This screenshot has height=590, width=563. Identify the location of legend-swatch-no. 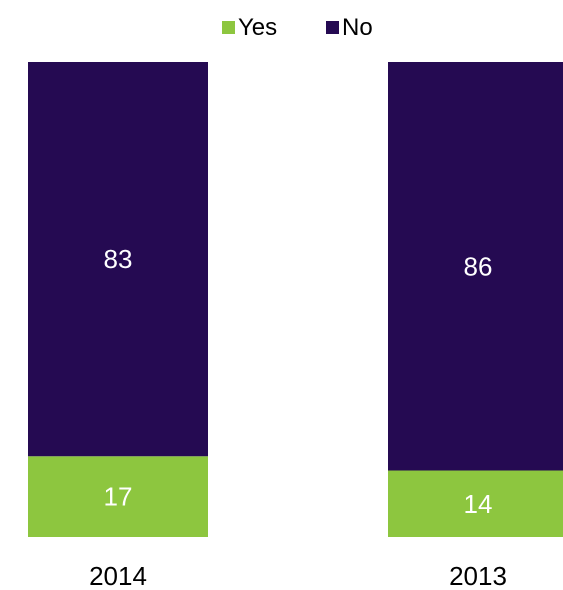
(332, 27).